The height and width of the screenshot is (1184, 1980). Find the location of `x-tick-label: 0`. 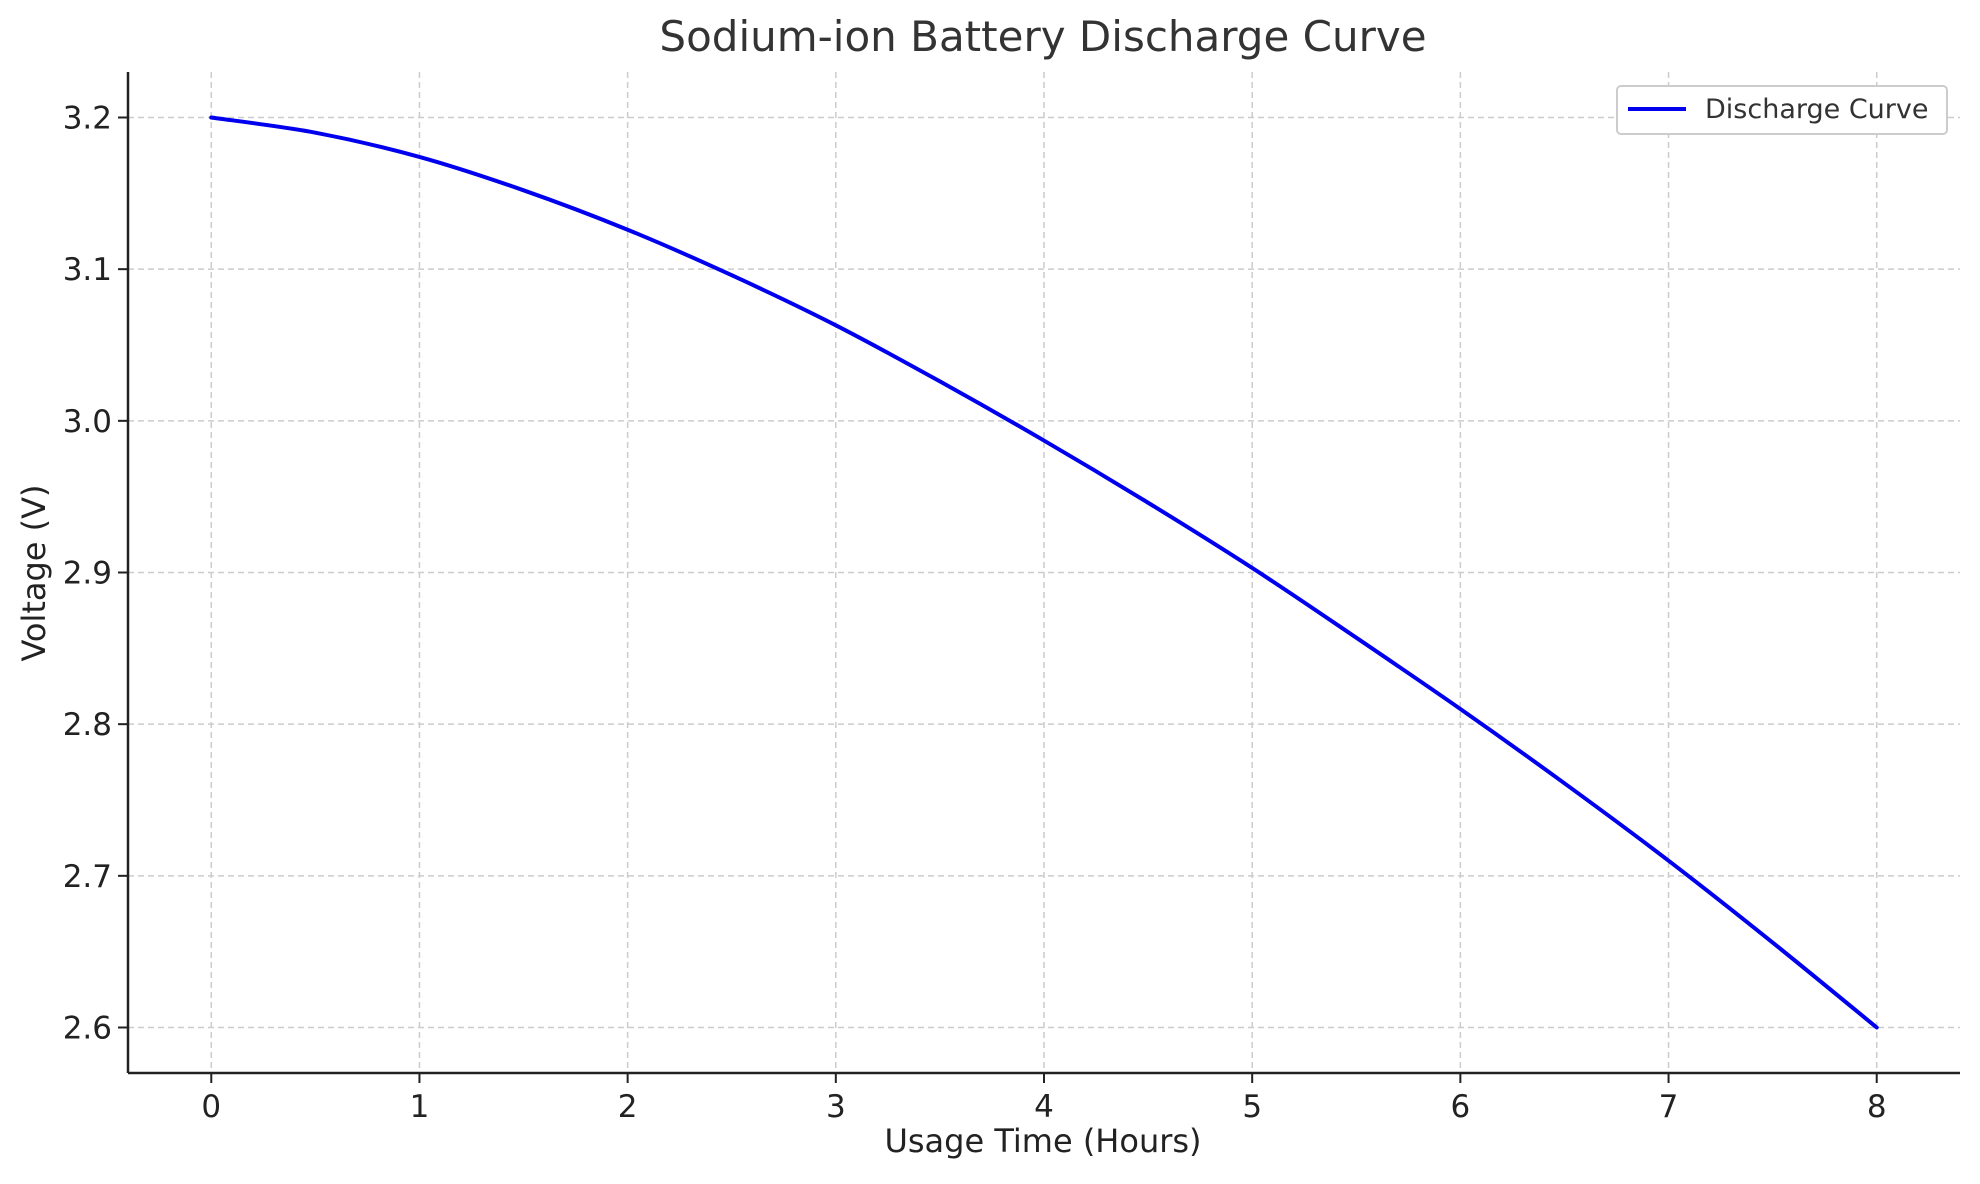

x-tick-label: 0 is located at coordinates (211, 1107).